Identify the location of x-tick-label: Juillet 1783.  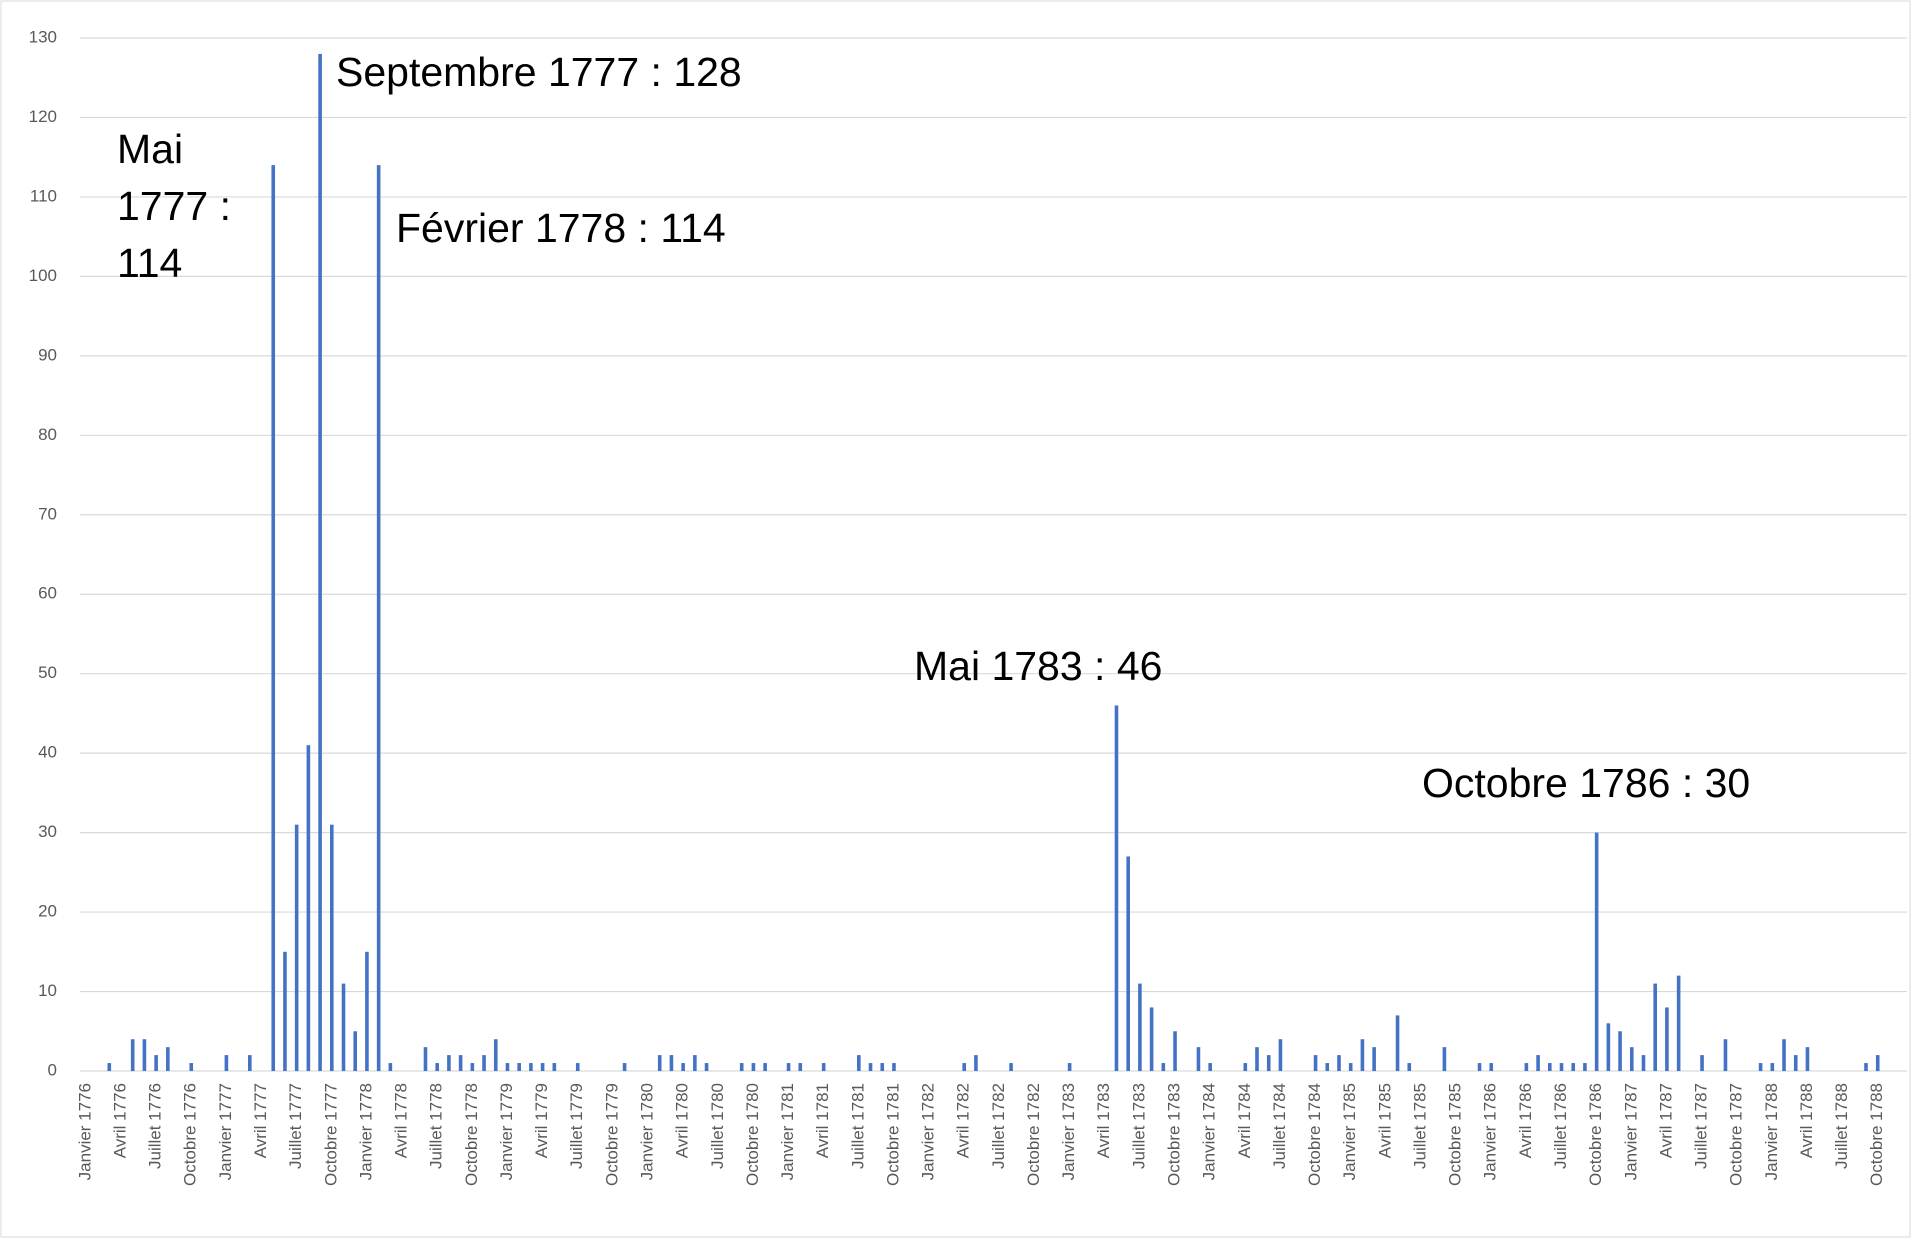
(1138, 1126).